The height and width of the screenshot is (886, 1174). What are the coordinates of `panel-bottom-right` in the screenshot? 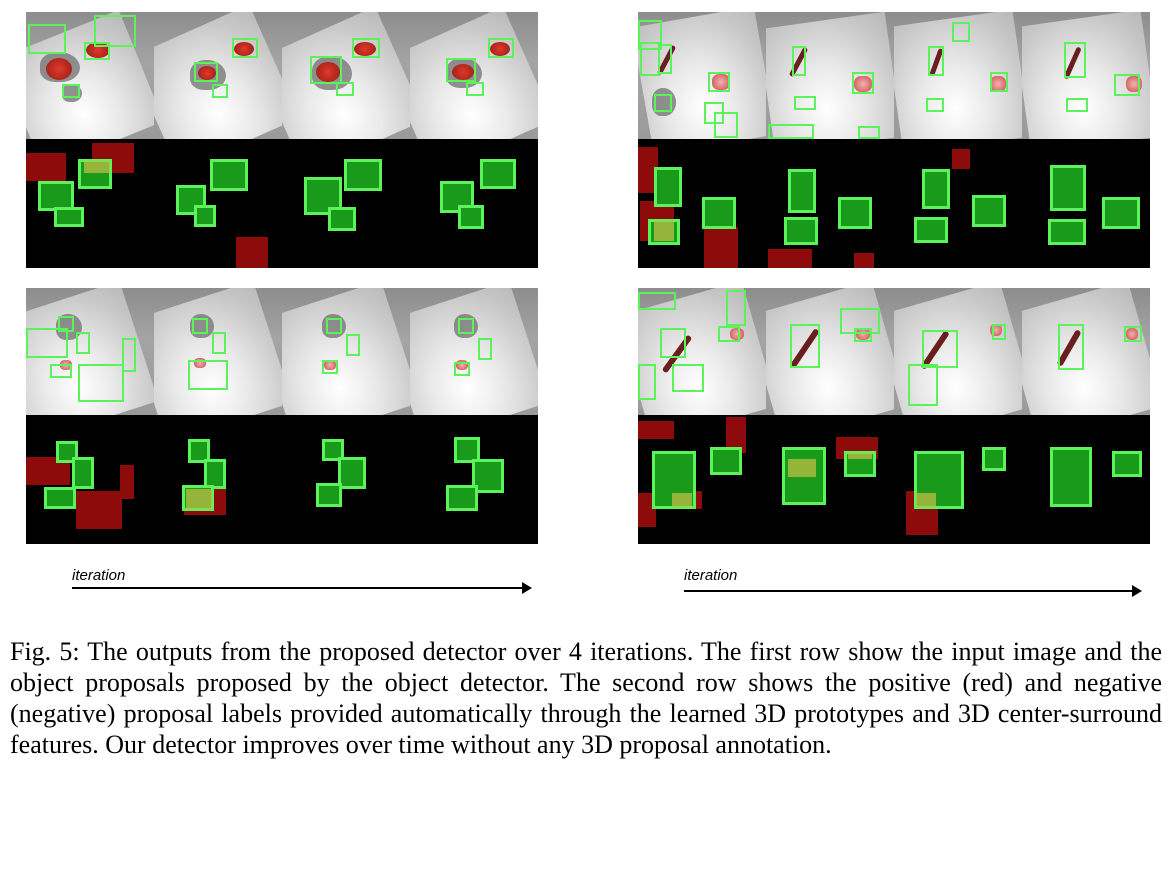 It's located at (894, 416).